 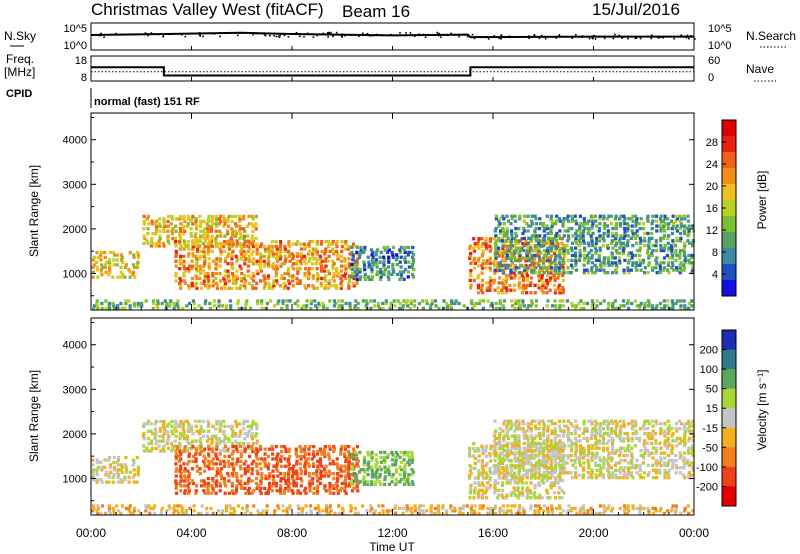 I want to click on y-tick-label: 2000, so click(x=75, y=230).